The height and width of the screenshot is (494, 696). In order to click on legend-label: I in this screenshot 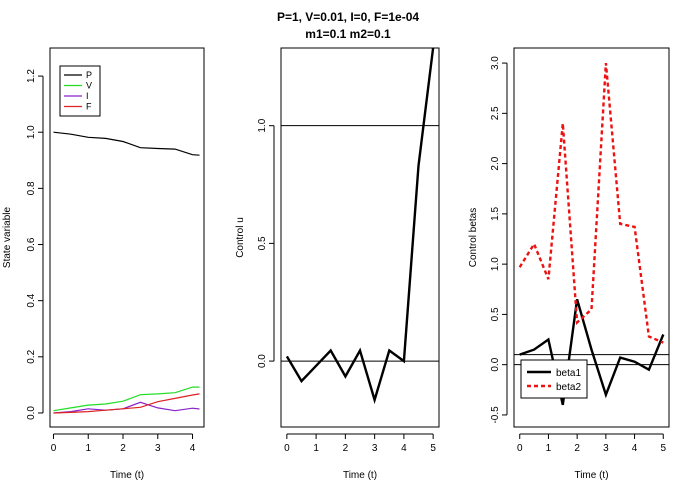, I will do `click(87, 96)`.